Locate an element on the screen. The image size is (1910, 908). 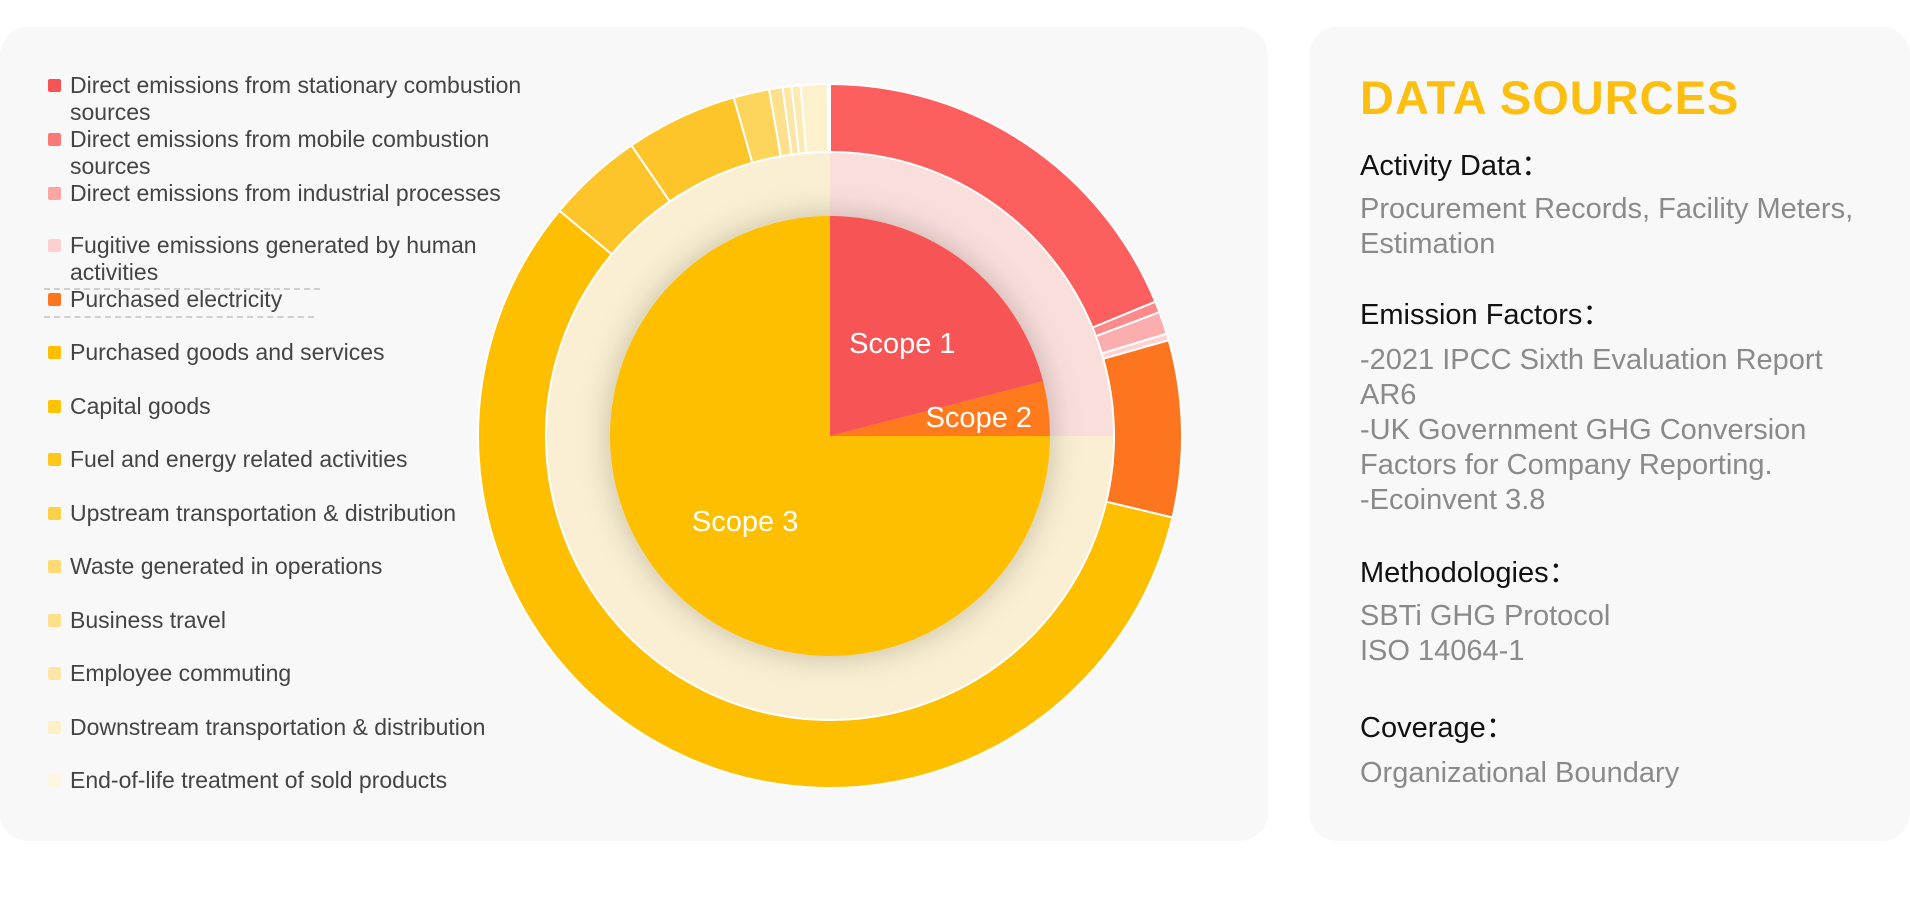
coverage-text: Organizational Boundary is located at coordinates (1520, 773).